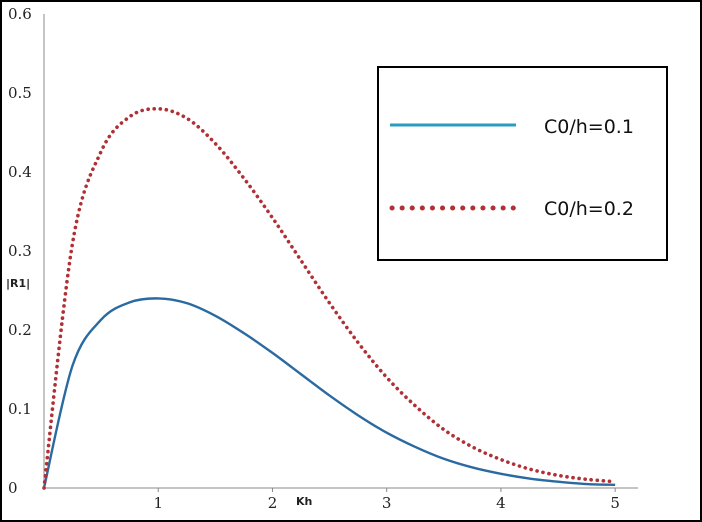  Describe the element at coordinates (20, 93) in the screenshot. I see `y-tick-label: 0.5` at that location.